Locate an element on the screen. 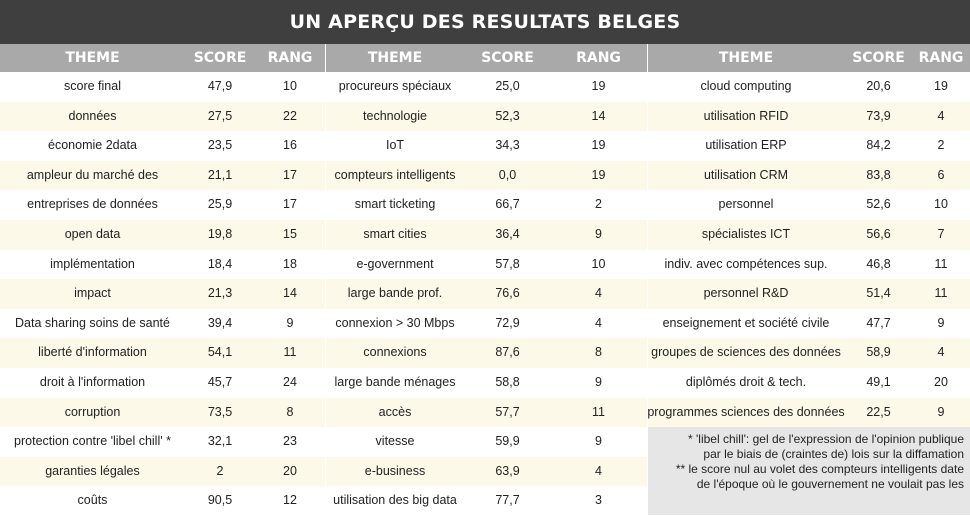 The image size is (970, 516). table-row: e-business 63,9 4 is located at coordinates (486, 471).